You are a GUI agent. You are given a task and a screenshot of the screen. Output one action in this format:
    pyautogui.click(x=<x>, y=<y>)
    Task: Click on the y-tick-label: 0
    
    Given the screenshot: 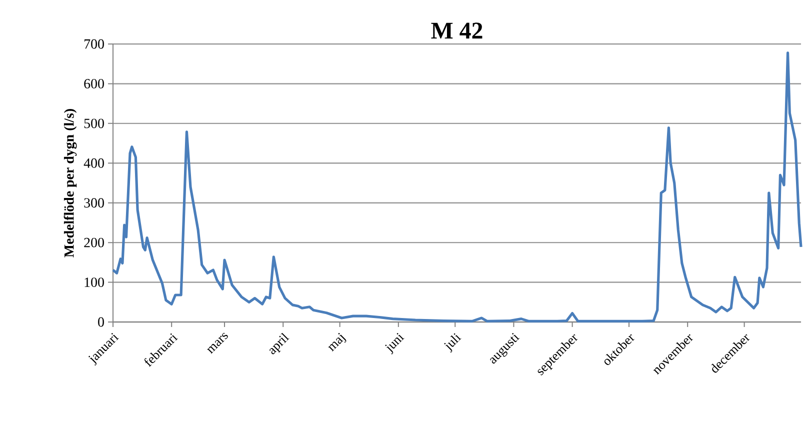 What is the action you would take?
    pyautogui.click(x=101, y=322)
    